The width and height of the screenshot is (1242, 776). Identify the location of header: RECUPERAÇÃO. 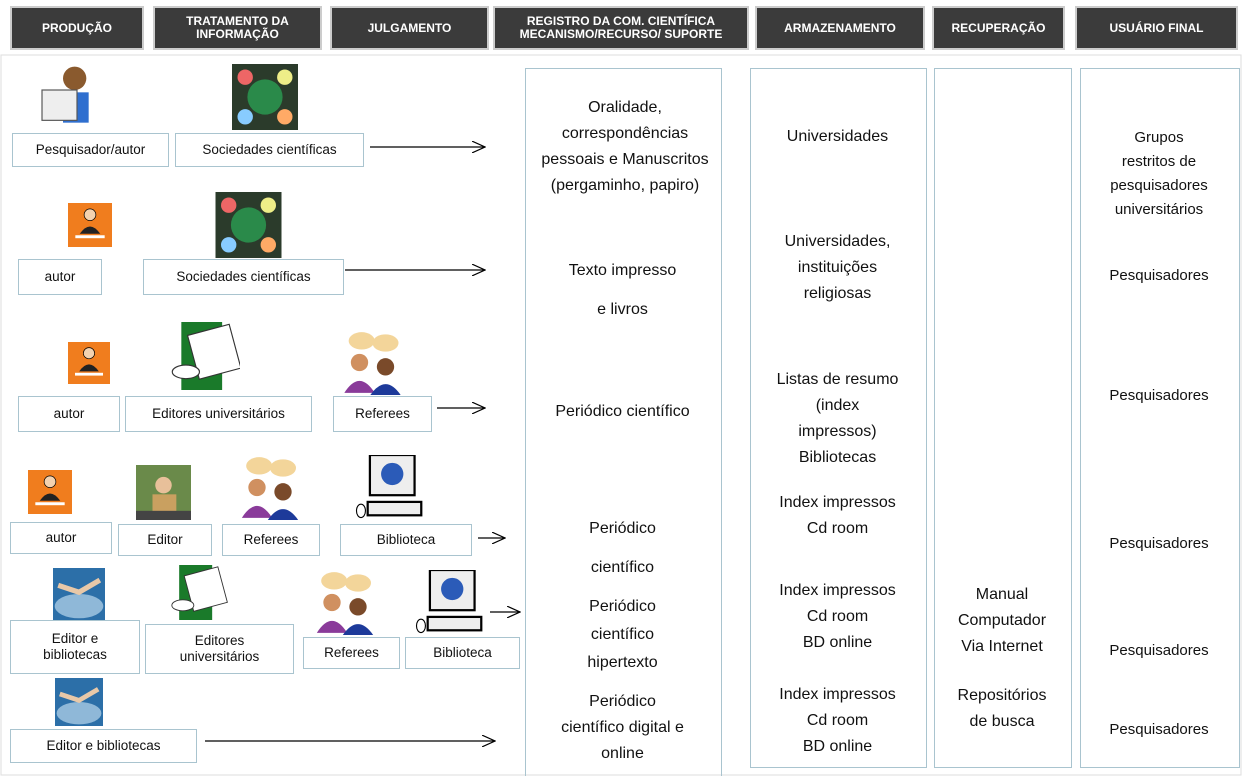
(998, 28).